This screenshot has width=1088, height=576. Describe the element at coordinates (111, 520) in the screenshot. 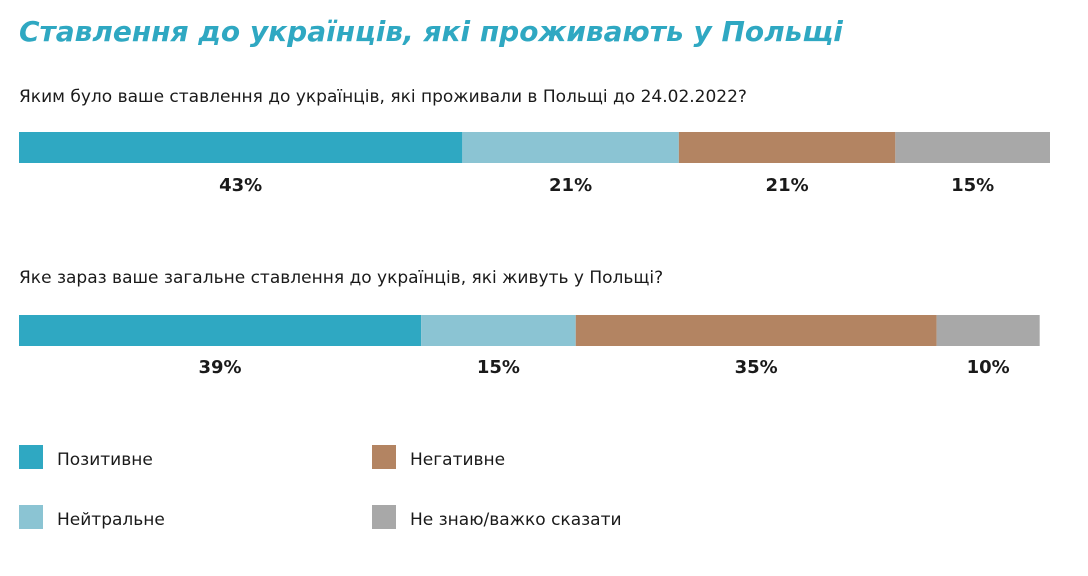

I see `legend-label: Нейтральне` at that location.